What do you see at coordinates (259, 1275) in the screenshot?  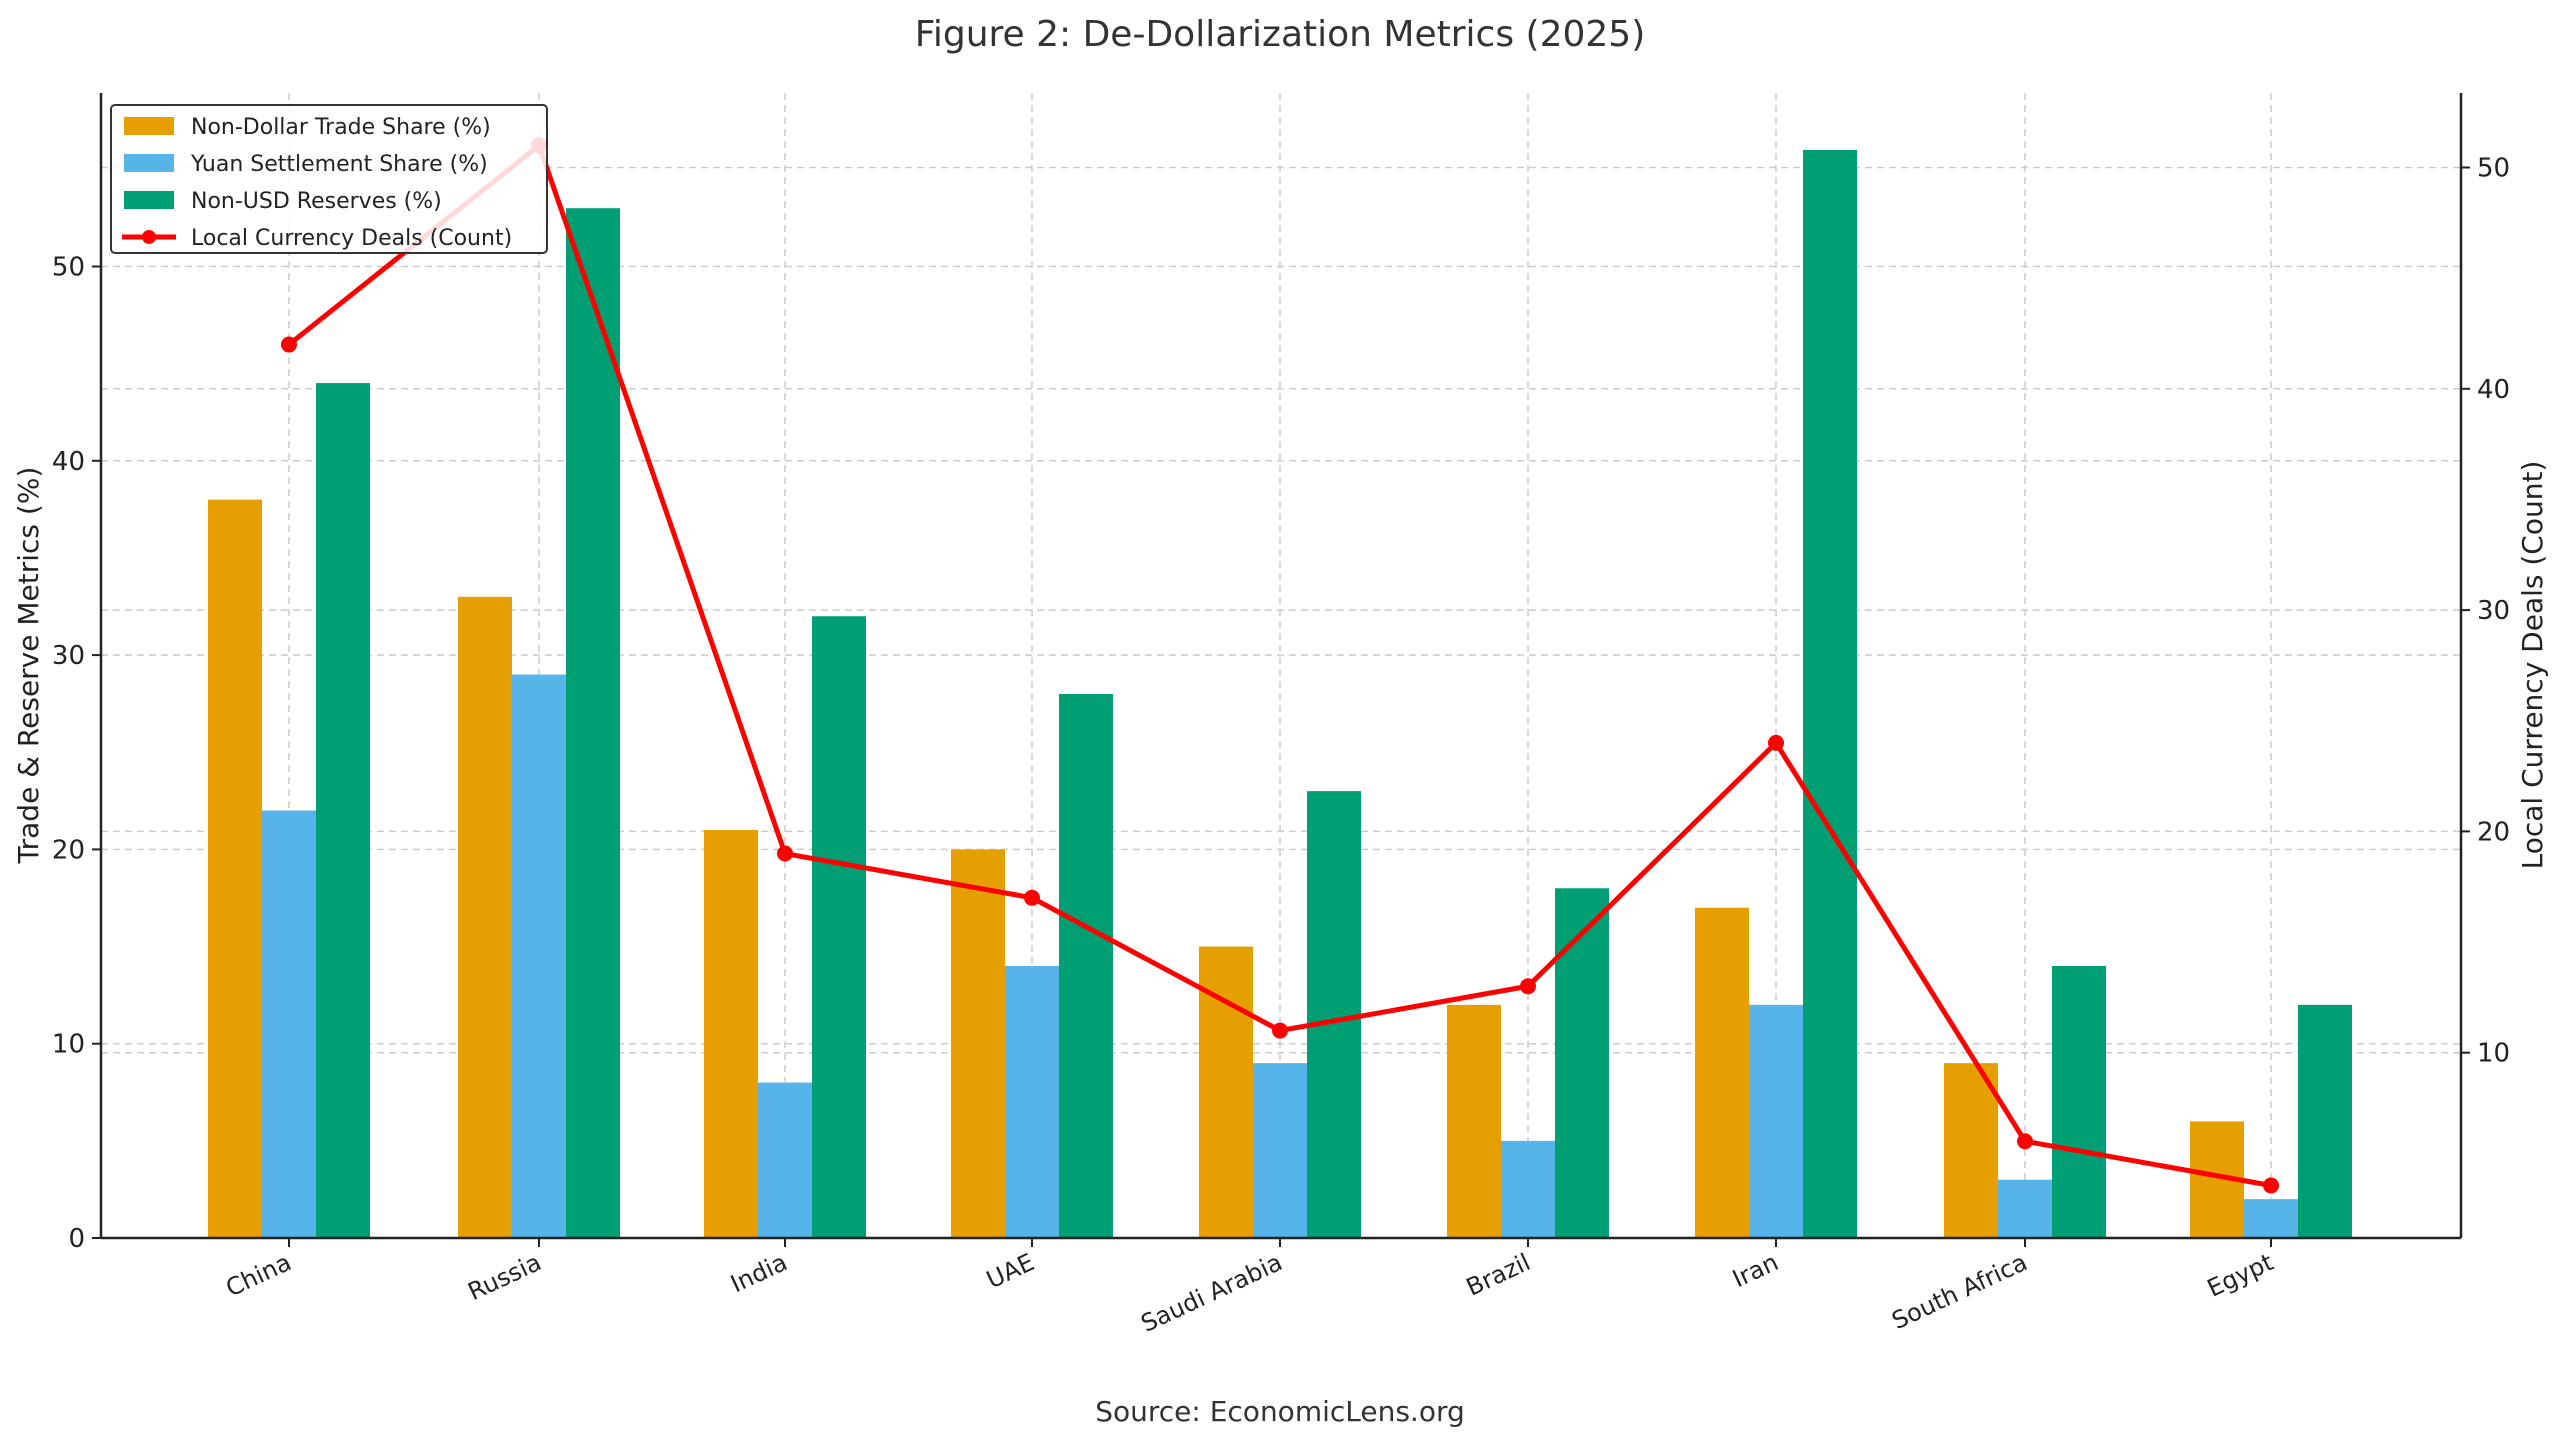 I see `x-tick-label: China` at bounding box center [259, 1275].